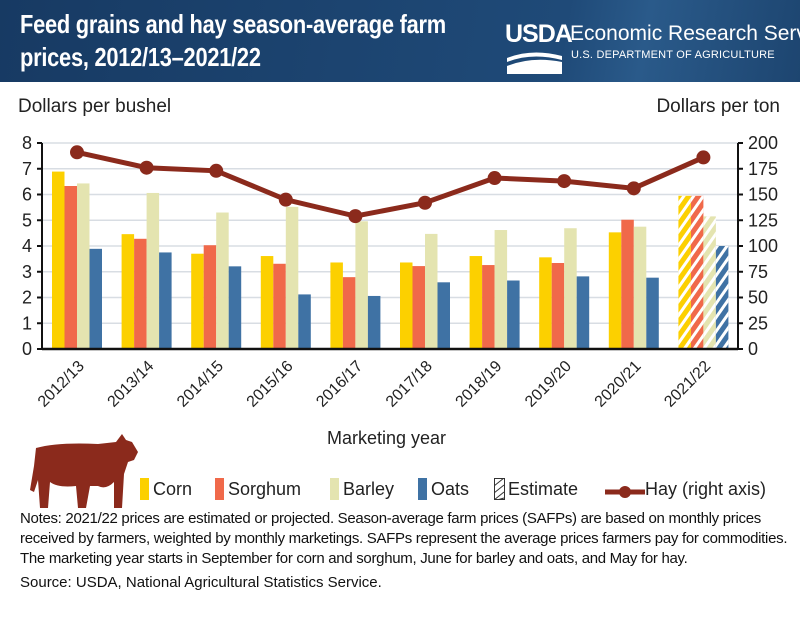 The image size is (800, 633). What do you see at coordinates (390, 184) in the screenshot?
I see `hay-line` at bounding box center [390, 184].